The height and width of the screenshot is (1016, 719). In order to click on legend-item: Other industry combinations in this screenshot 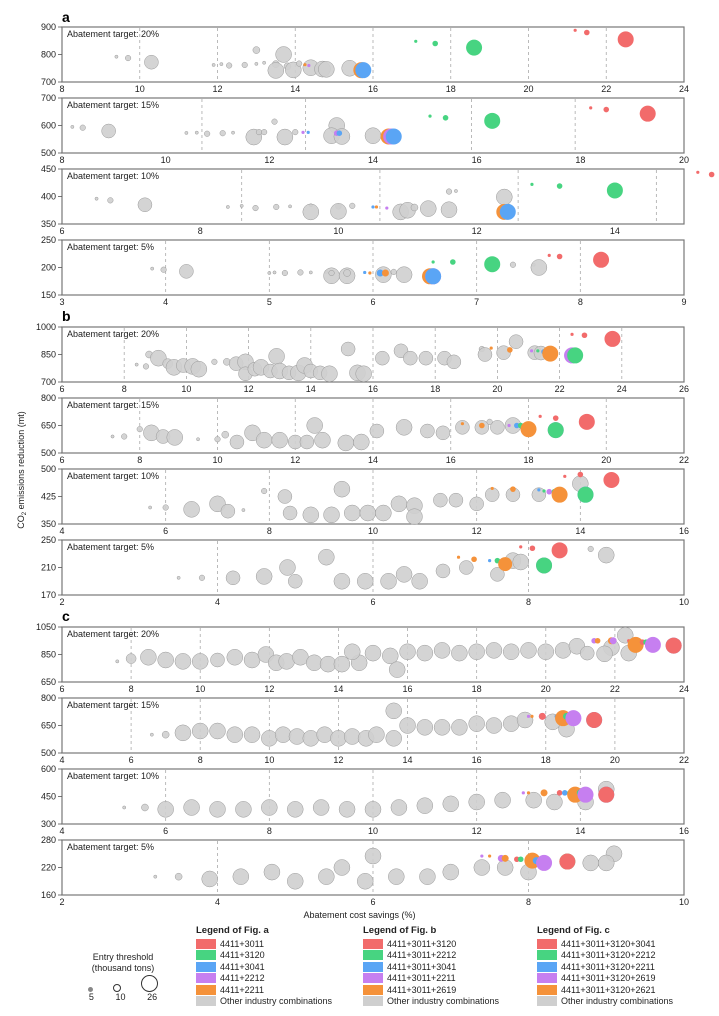, I will do `click(431, 1002)`.